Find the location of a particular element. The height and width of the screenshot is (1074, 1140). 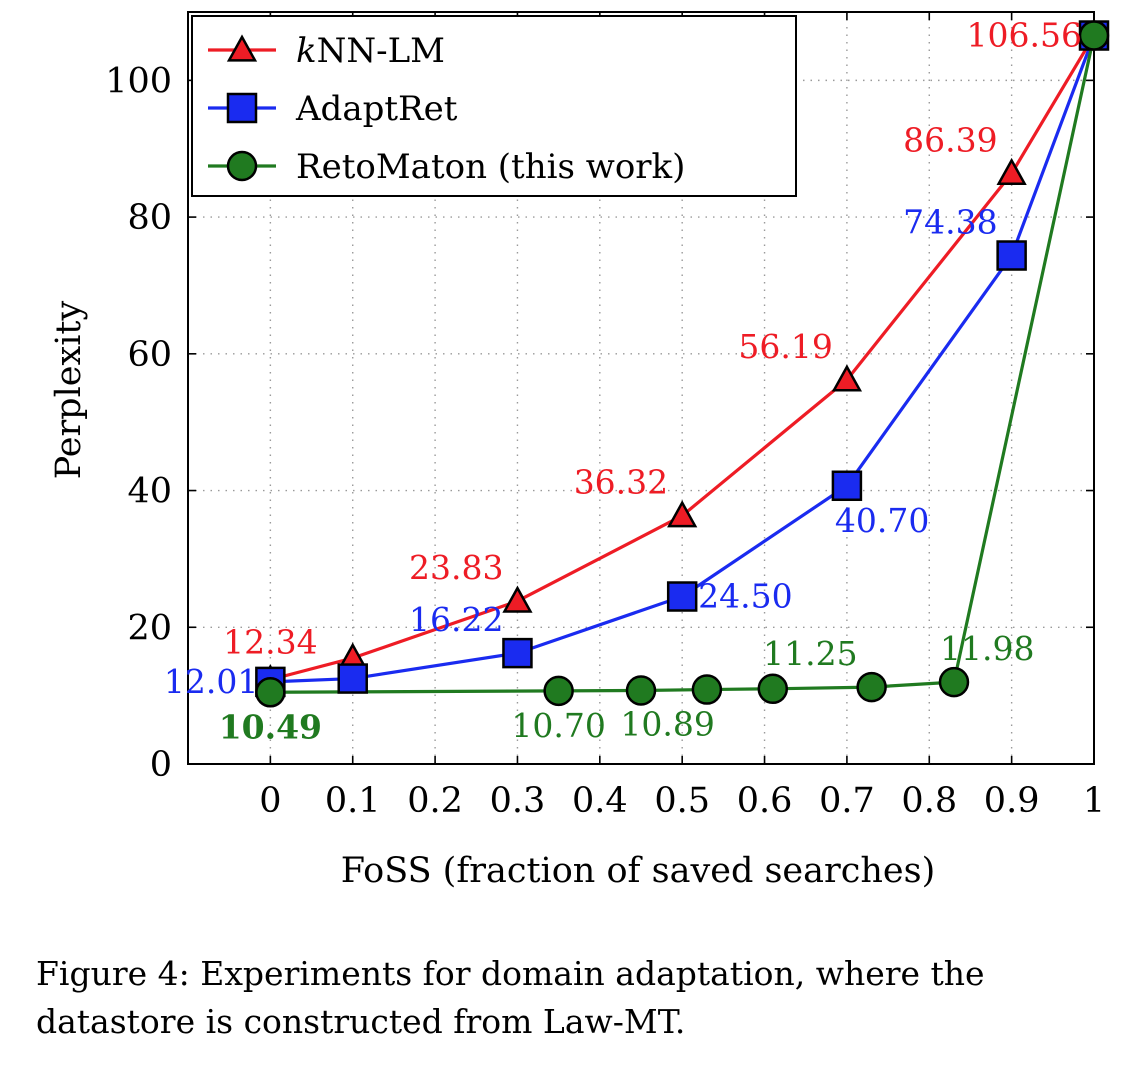

data-label: 56.19 is located at coordinates (785, 346).